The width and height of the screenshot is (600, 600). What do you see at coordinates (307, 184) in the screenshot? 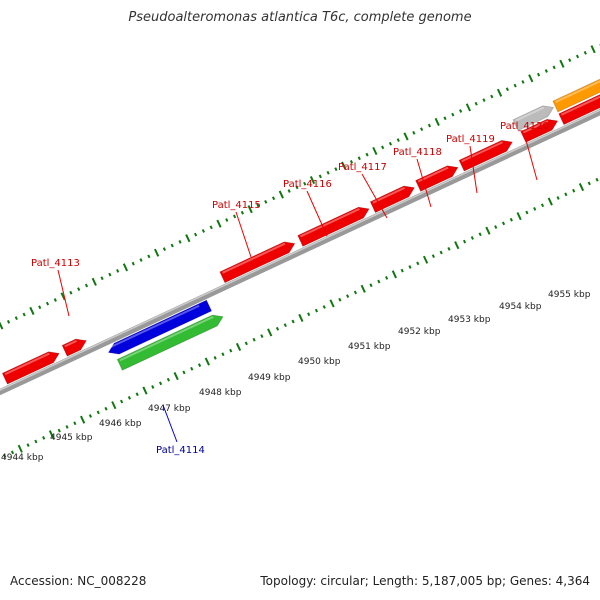
I see `gene-label: Patl_4116` at bounding box center [307, 184].